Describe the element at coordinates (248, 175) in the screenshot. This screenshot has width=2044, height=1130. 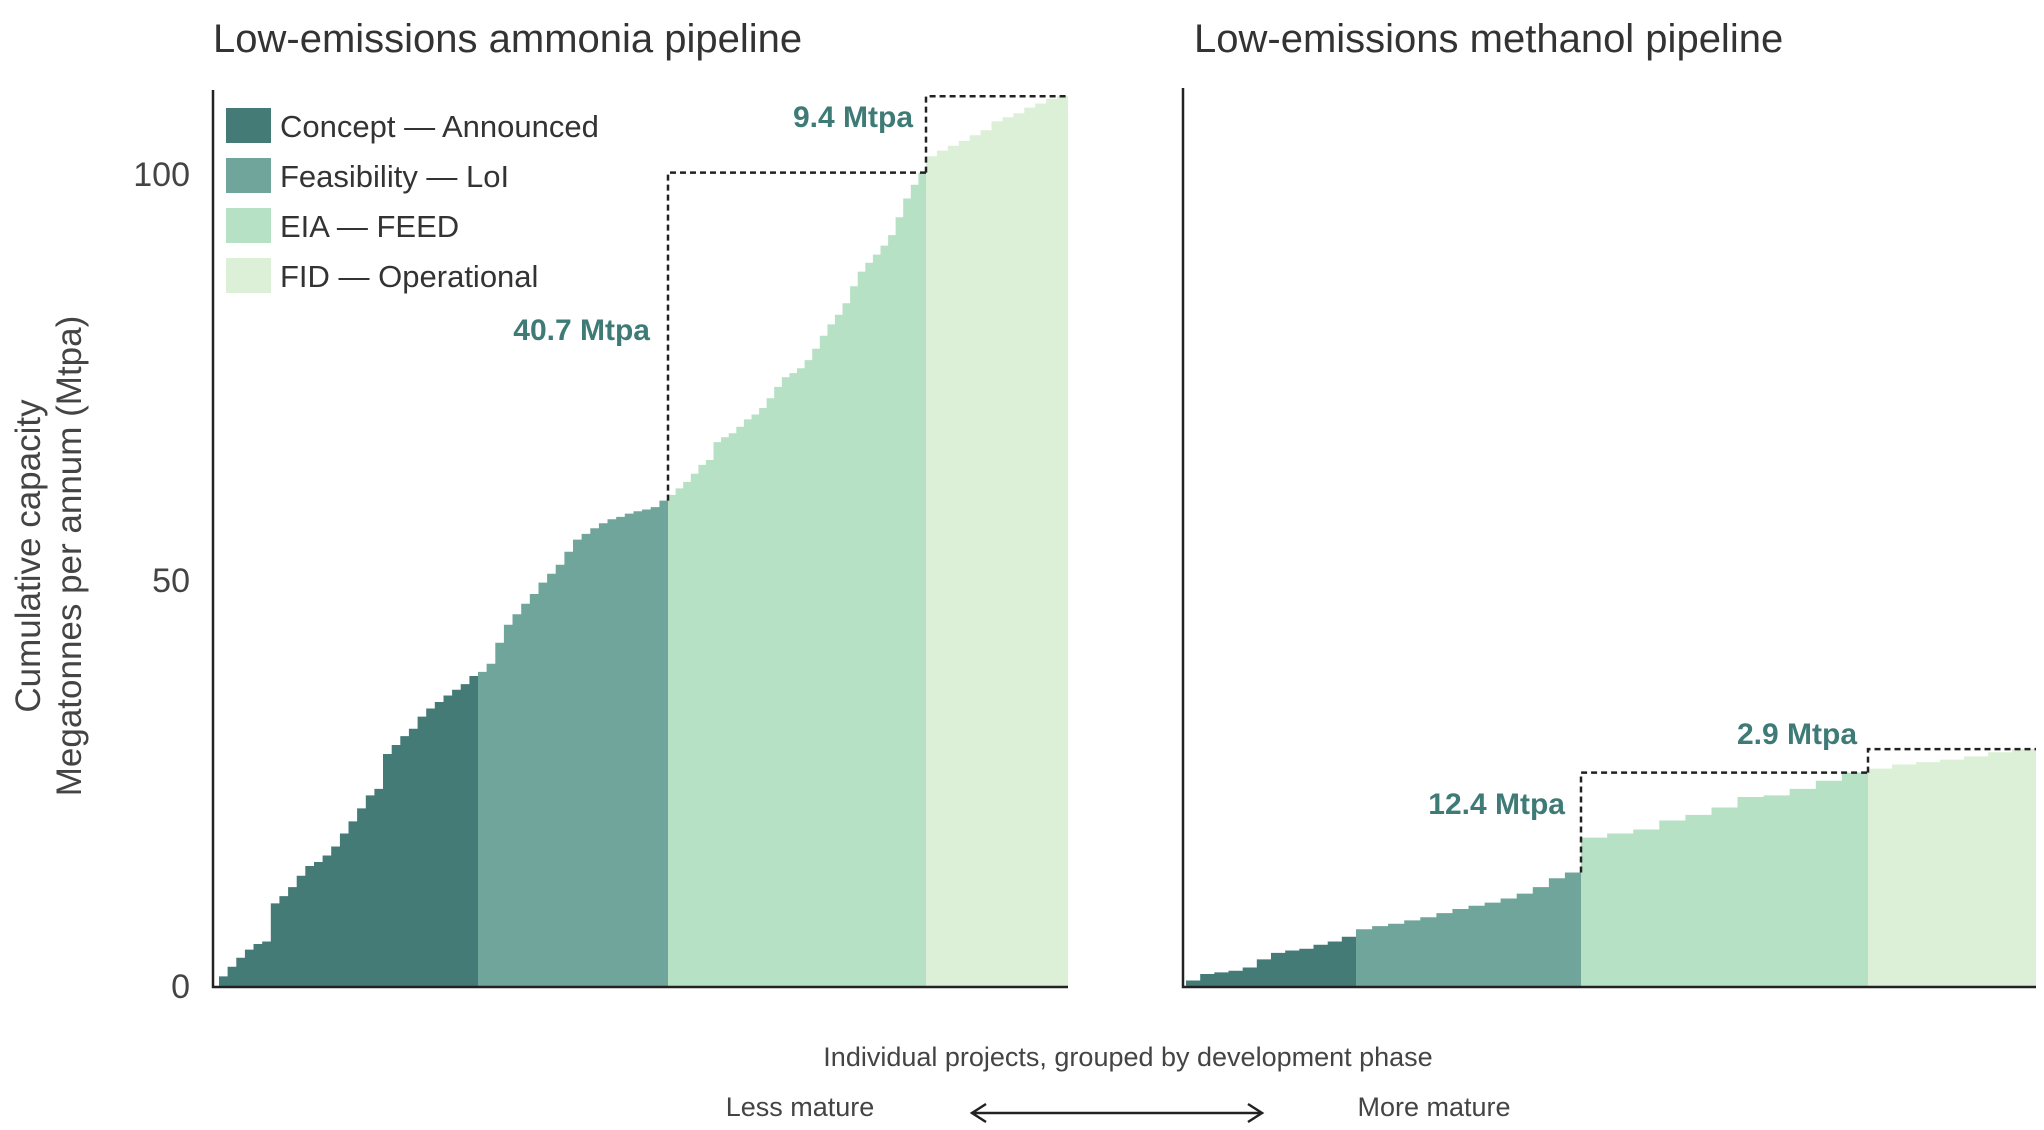
I see `legend-swatch-feasibility` at that location.